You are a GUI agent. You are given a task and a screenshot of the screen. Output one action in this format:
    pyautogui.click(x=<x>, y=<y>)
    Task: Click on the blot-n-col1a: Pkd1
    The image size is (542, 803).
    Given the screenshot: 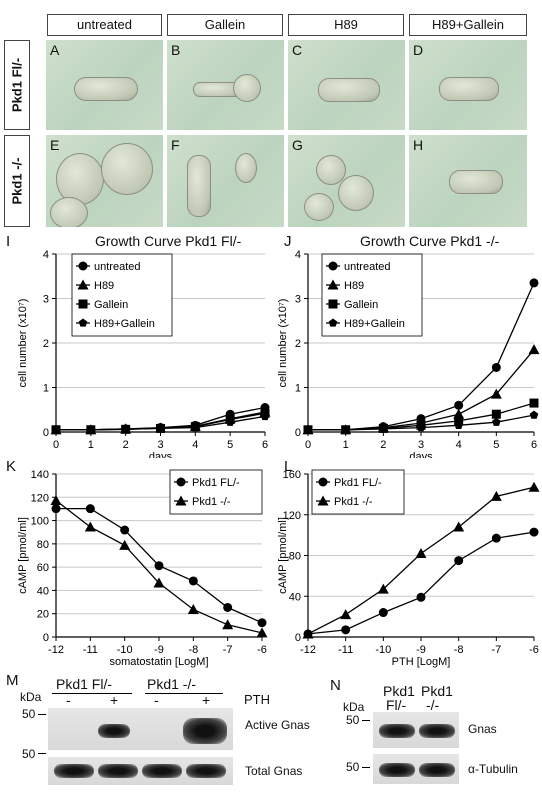 What is the action you would take?
    pyautogui.click(x=399, y=691)
    